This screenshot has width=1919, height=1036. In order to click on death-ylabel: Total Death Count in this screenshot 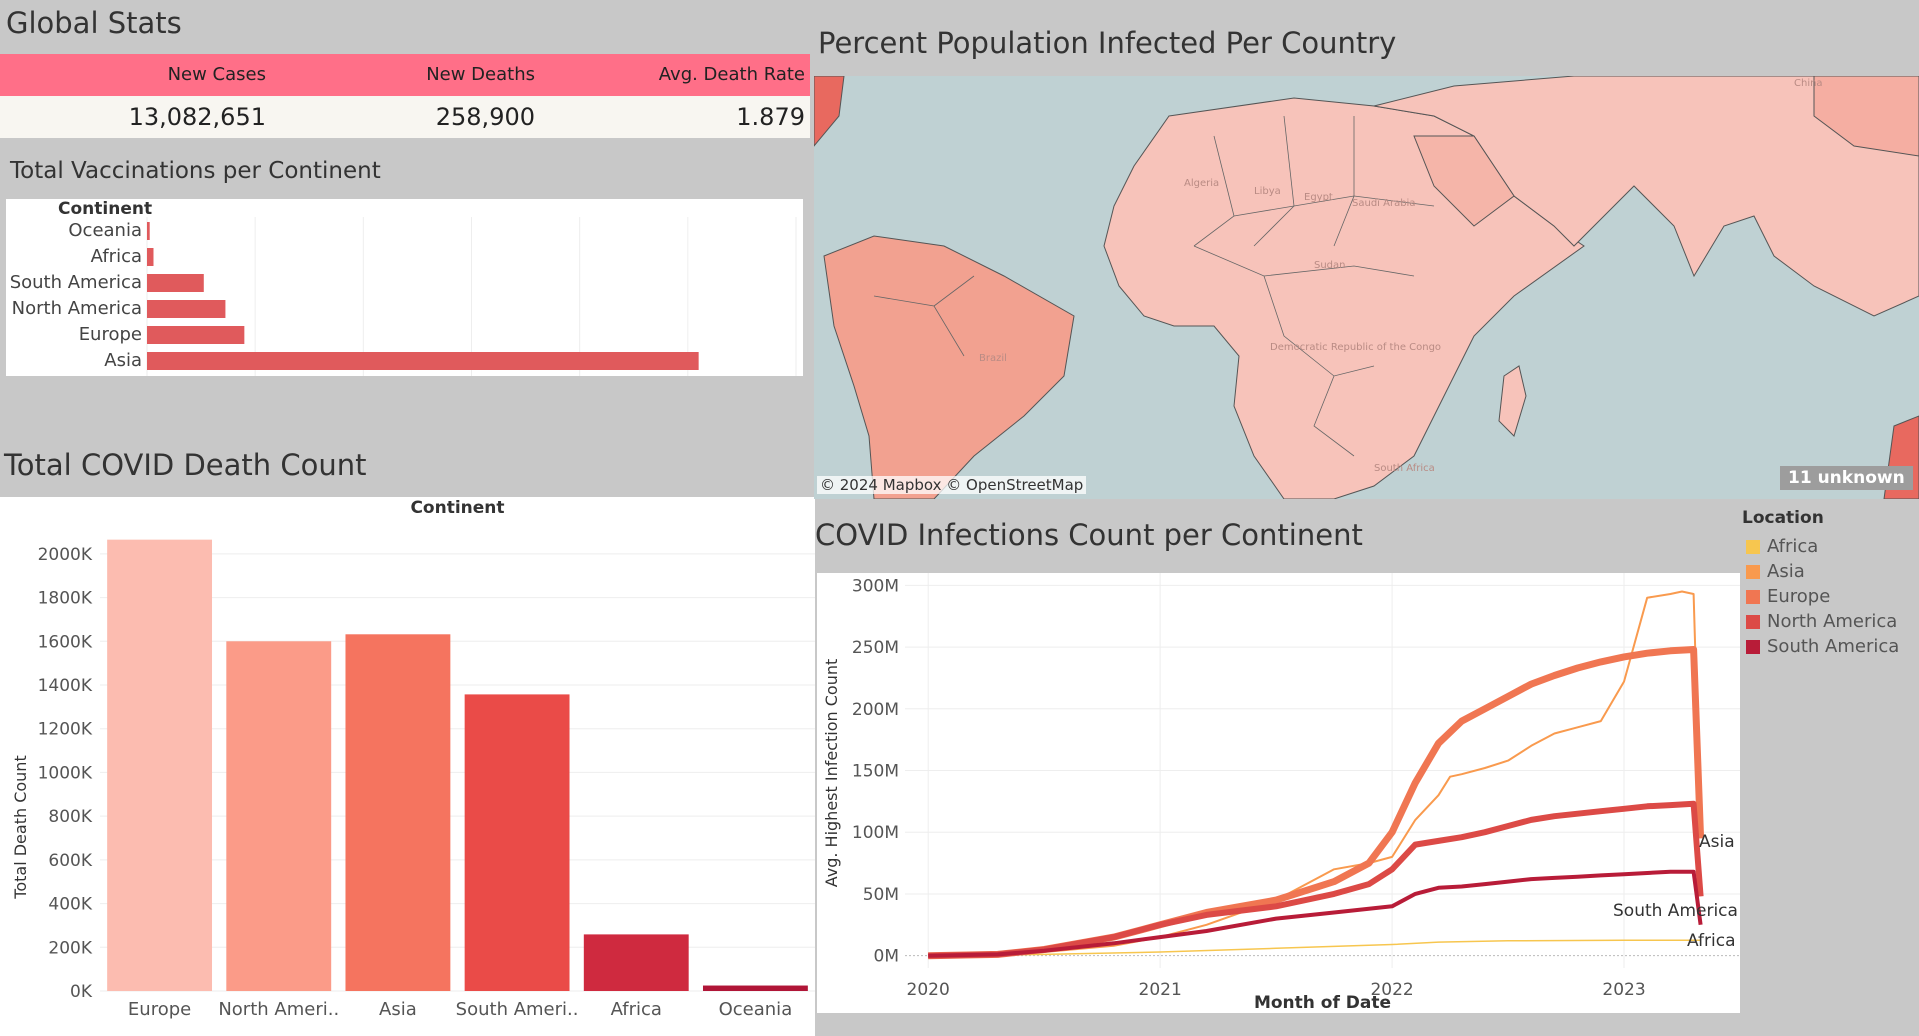, I will do `click(20, 827)`.